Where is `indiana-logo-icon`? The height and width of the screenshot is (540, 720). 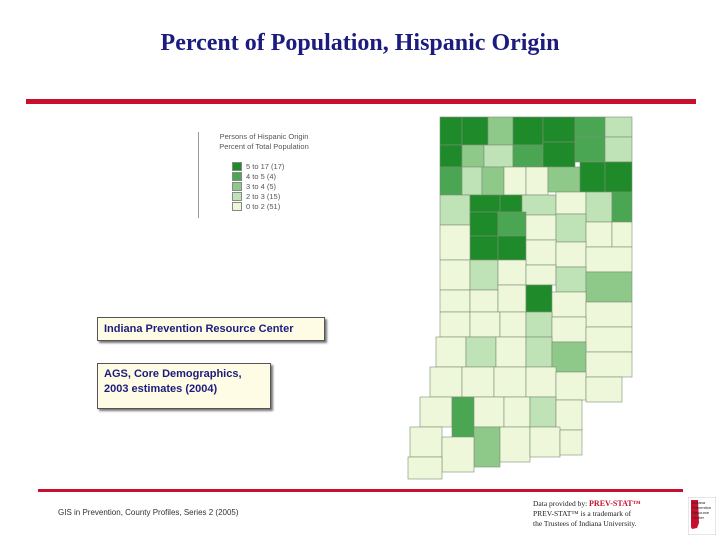 indiana-logo-icon is located at coordinates (702, 516).